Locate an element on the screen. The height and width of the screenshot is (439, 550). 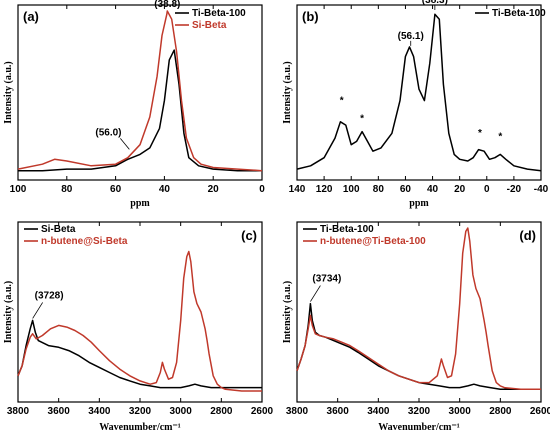
annotation-label: (38.3) is located at coordinates (435, 3).